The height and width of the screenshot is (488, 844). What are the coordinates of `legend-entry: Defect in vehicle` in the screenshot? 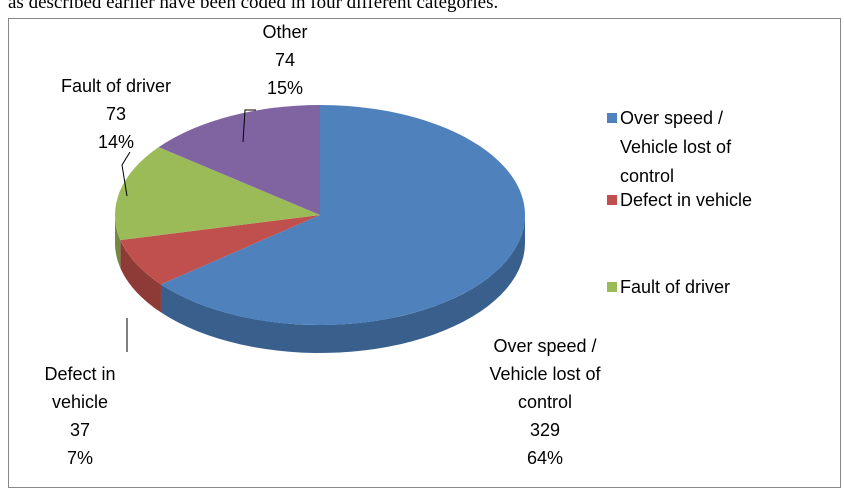 It's located at (718, 200).